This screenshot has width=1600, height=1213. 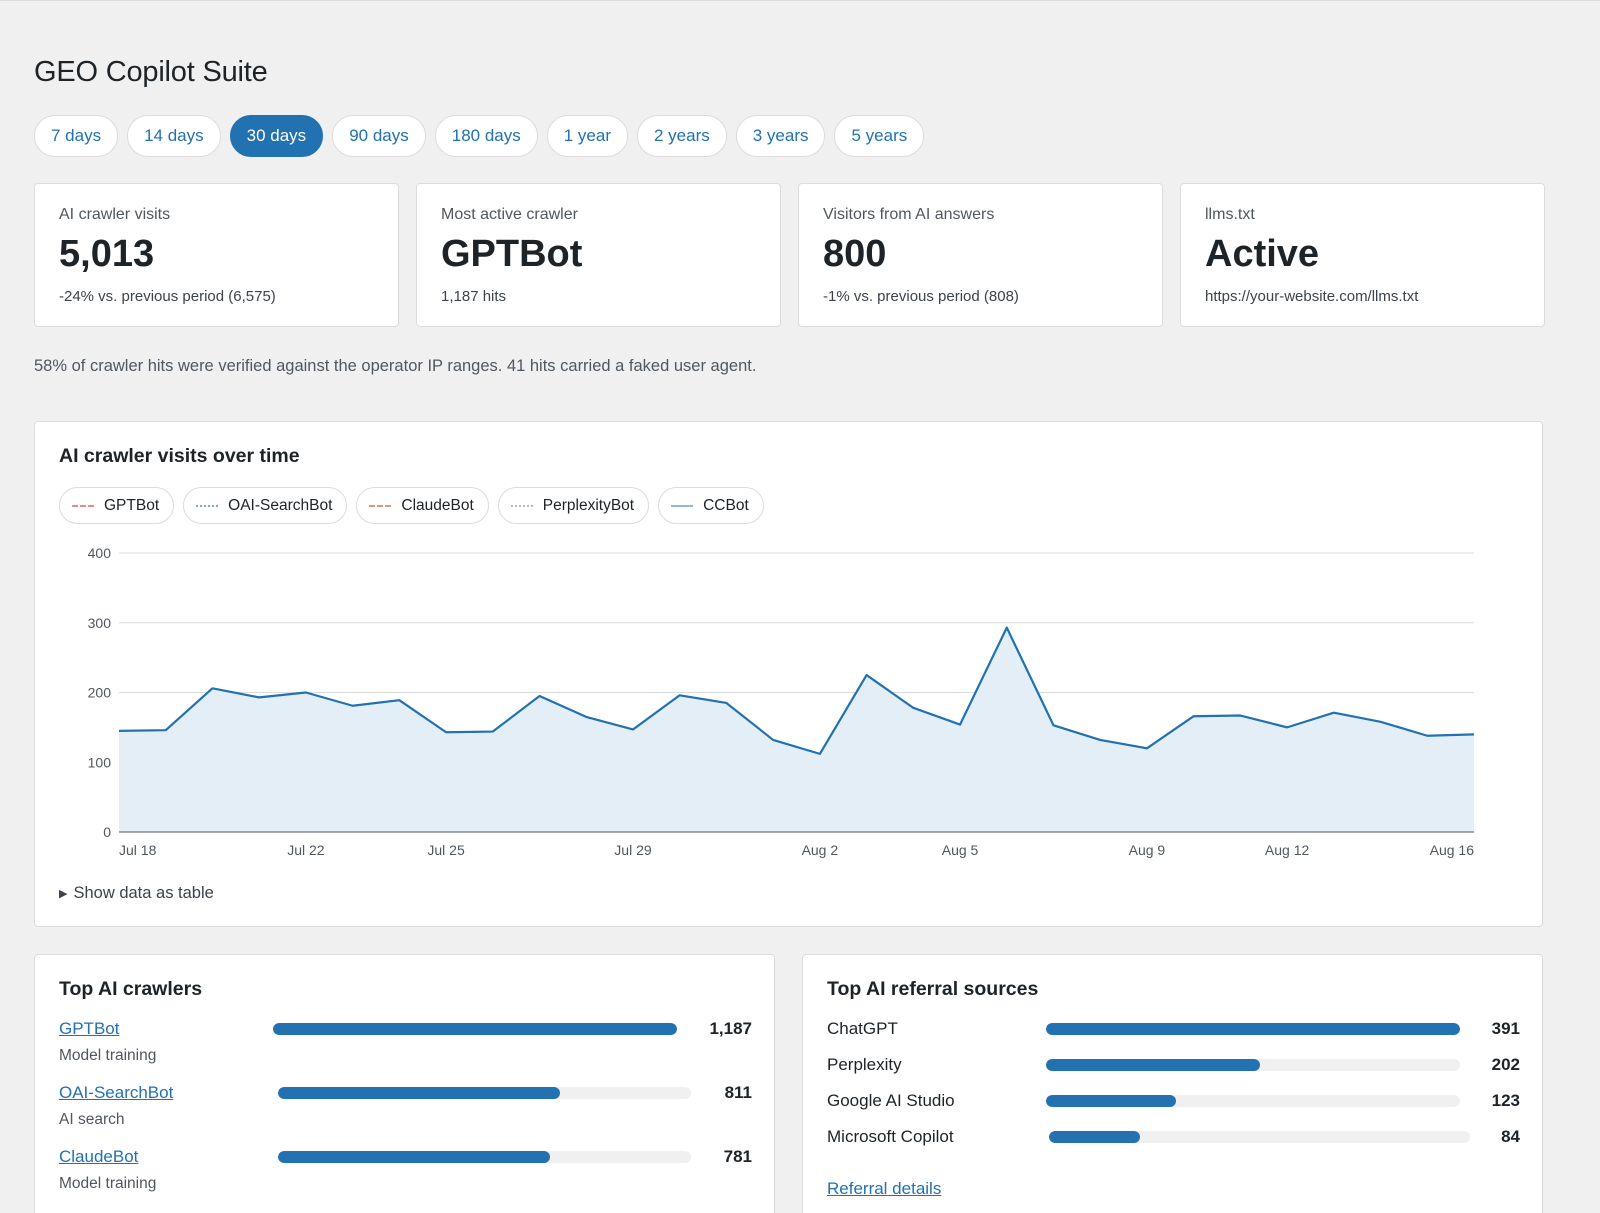 I want to click on range-tab-180-days: 180 days, so click(x=486, y=136).